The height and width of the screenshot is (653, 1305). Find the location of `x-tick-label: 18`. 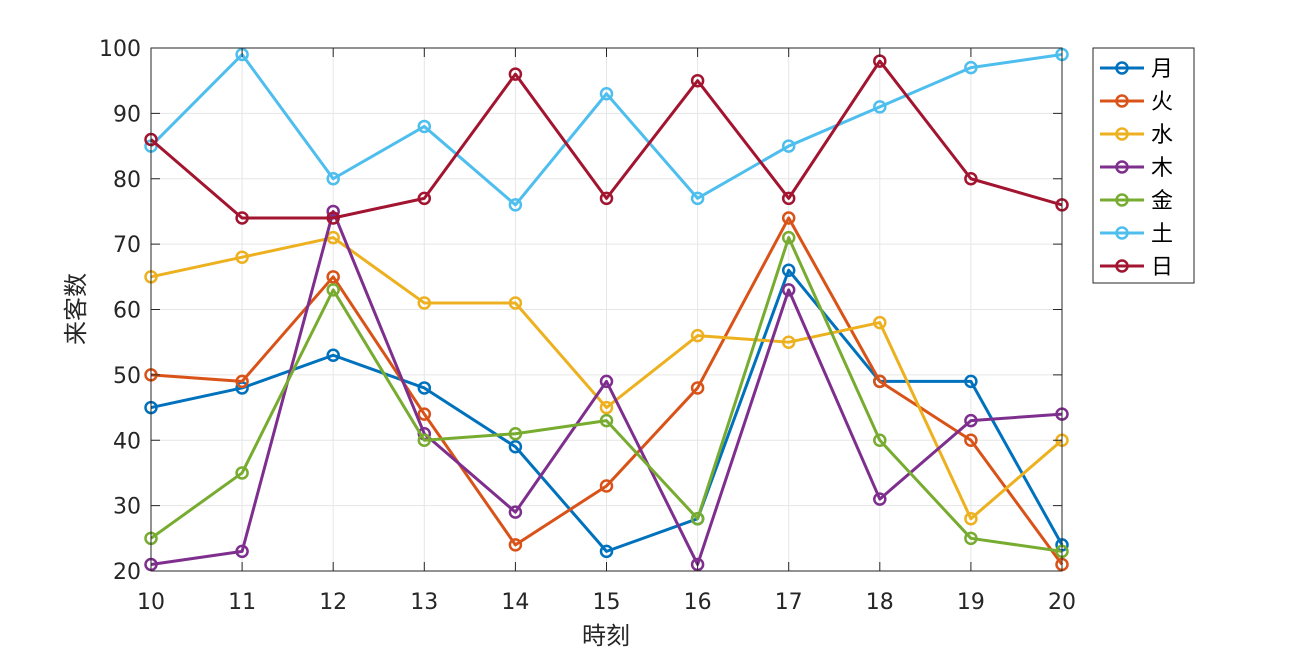

x-tick-label: 18 is located at coordinates (880, 602).